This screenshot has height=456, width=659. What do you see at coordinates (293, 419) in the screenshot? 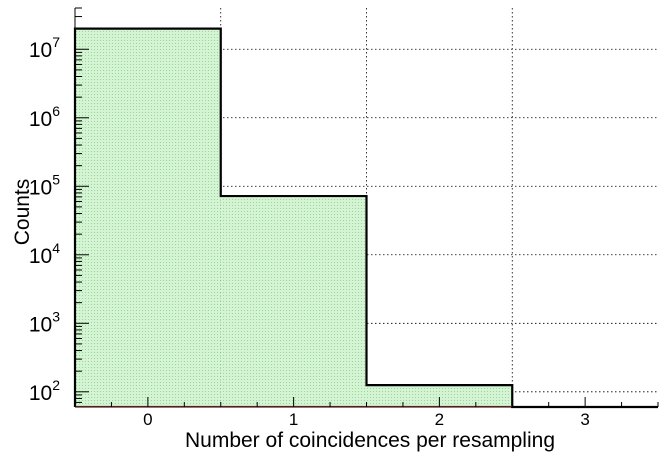
I see `x-tick-label: 1` at bounding box center [293, 419].